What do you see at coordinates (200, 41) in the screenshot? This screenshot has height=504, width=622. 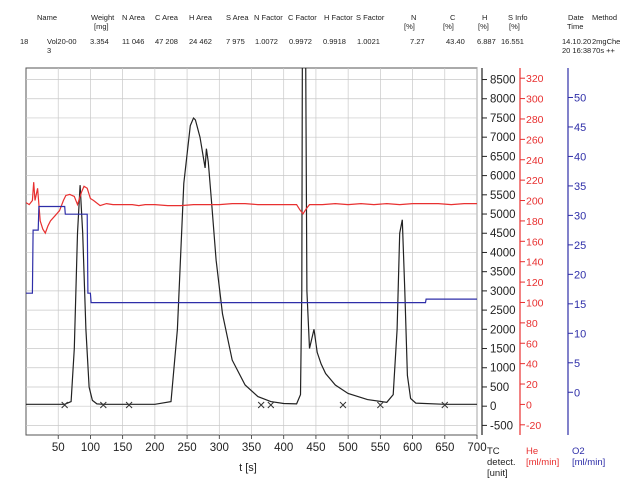 I see `table-cell-5: 24 462` at bounding box center [200, 41].